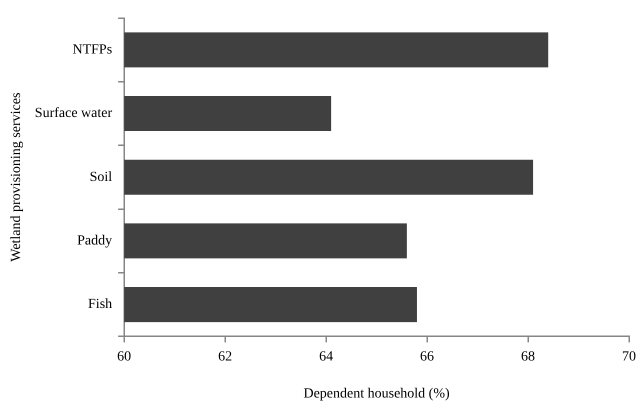 The image size is (642, 410). What do you see at coordinates (73, 114) in the screenshot?
I see `y-tick-label: Surface water` at bounding box center [73, 114].